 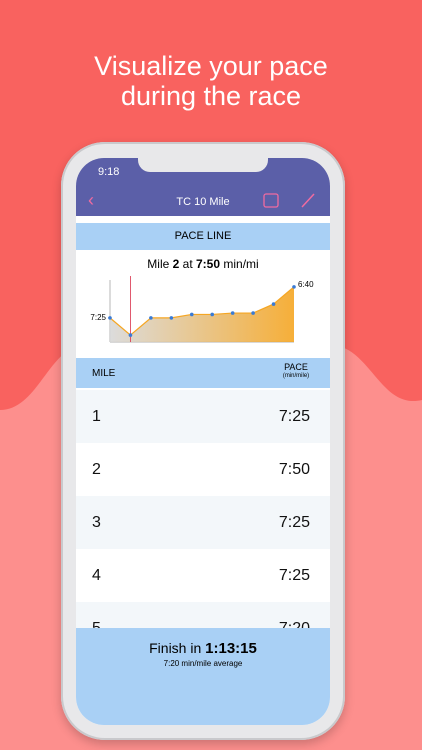 I want to click on y-tick-label: 7:25, so click(x=98, y=317).